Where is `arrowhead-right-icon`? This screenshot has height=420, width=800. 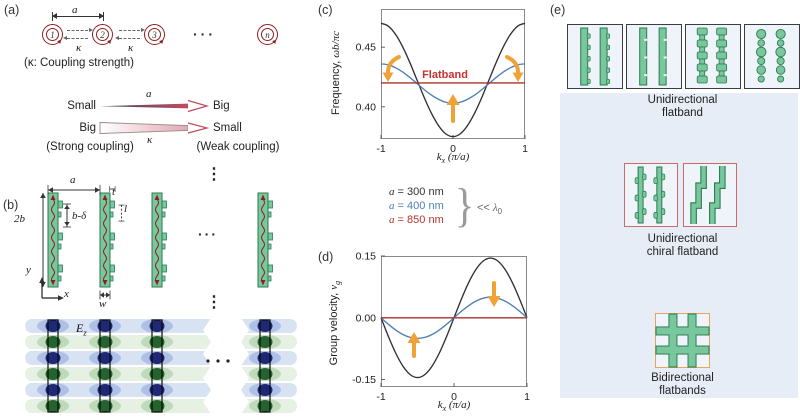 arrowhead-right-icon is located at coordinates (101, 16).